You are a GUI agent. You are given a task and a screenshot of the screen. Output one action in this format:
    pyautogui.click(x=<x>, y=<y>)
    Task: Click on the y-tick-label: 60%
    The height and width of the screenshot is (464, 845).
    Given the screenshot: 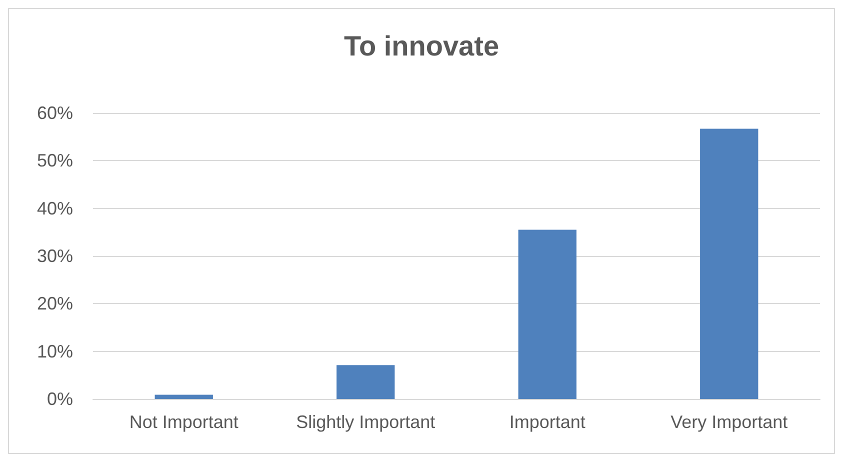 What is the action you would take?
    pyautogui.click(x=54, y=113)
    